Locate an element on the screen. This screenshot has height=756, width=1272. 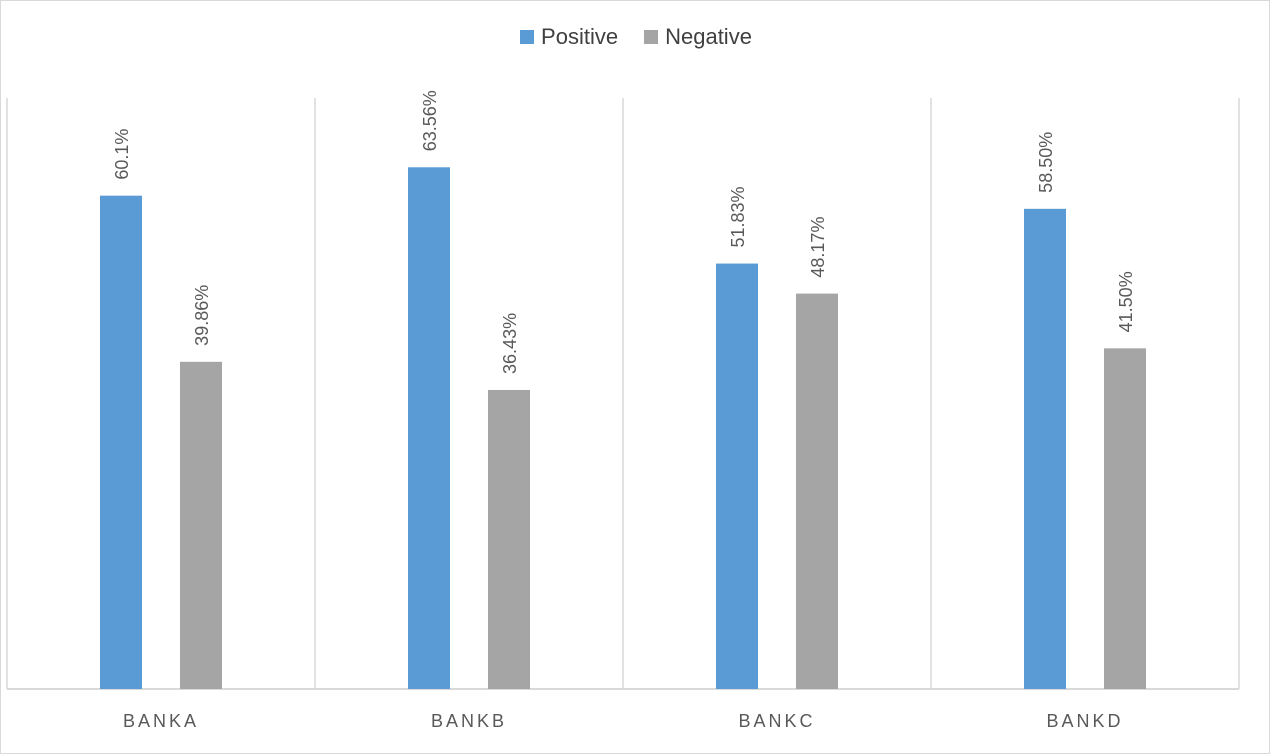
legend-swatch-positive is located at coordinates (527, 37).